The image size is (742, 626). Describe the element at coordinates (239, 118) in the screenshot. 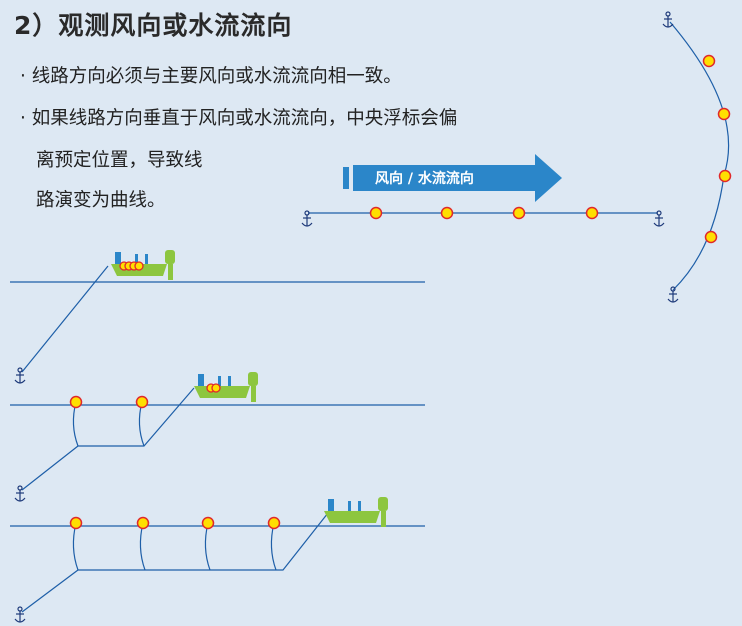

I see `bullet-text-2: · 如果线路方向垂直于风向或水流流向，中央浮标会偏` at that location.